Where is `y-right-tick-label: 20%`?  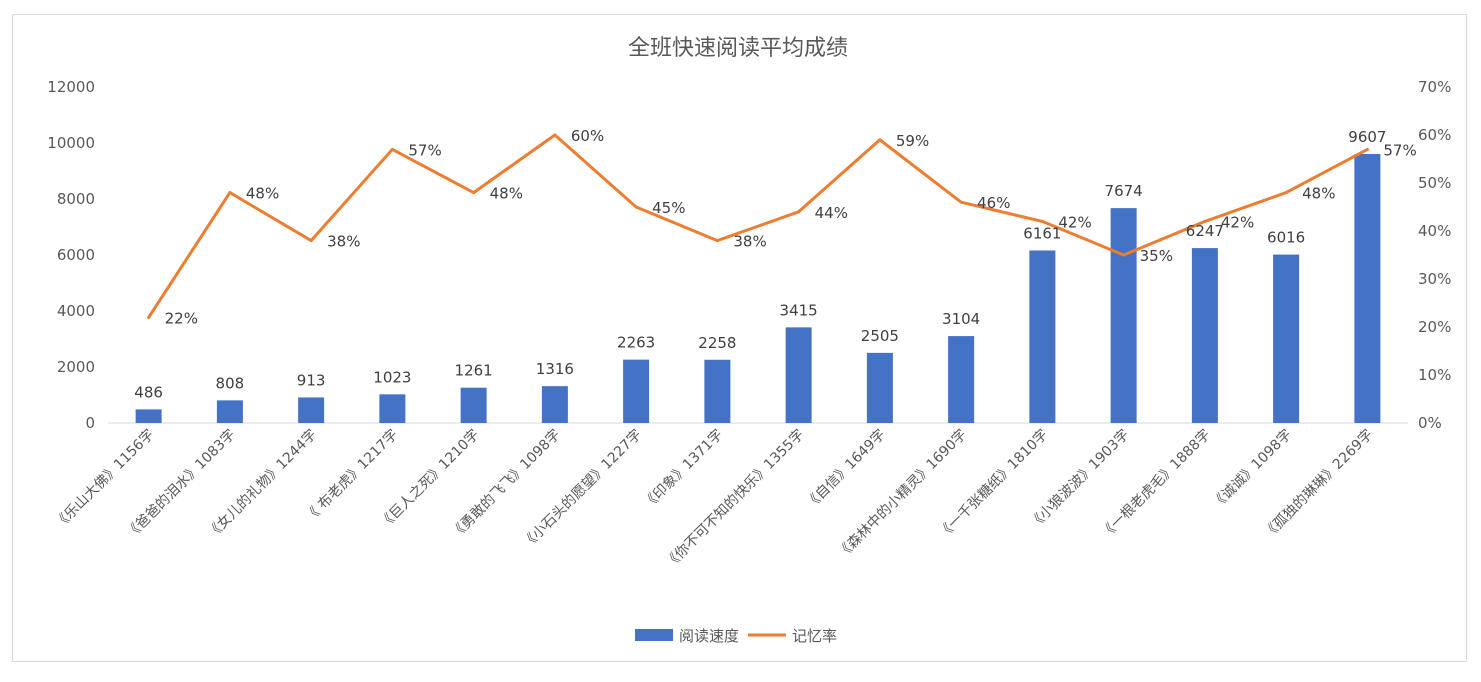
y-right-tick-label: 20% is located at coordinates (1434, 327).